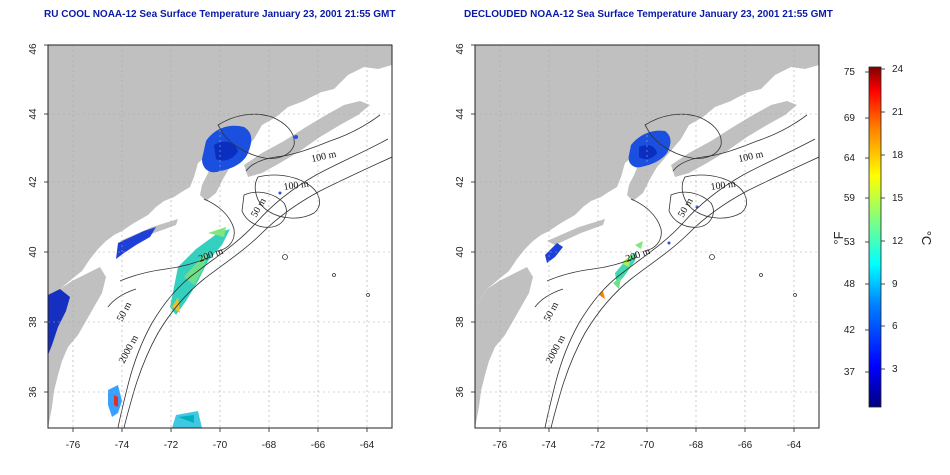 The width and height of the screenshot is (950, 475). I want to click on fahrenheit-unit: °F, so click(838, 237).